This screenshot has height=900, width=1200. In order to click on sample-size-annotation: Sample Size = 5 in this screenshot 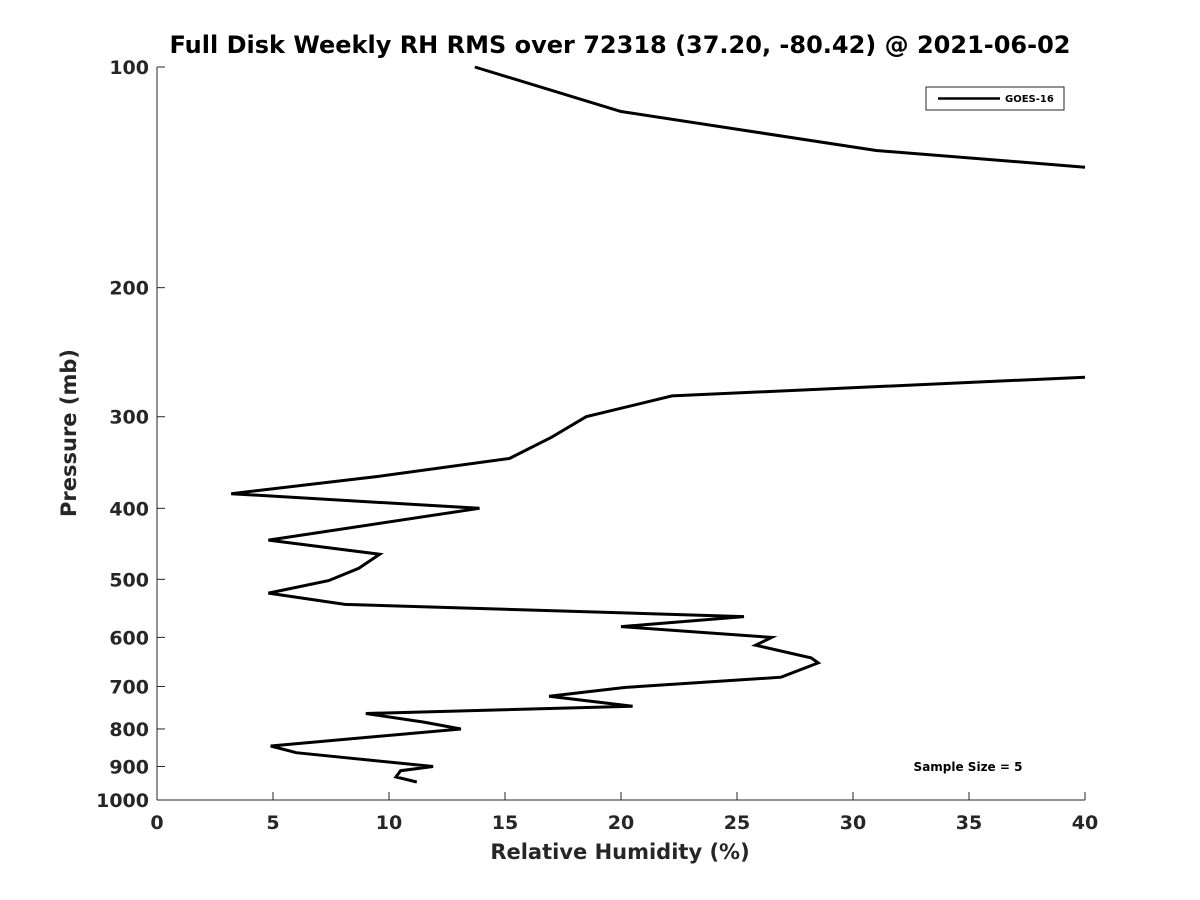, I will do `click(968, 767)`.